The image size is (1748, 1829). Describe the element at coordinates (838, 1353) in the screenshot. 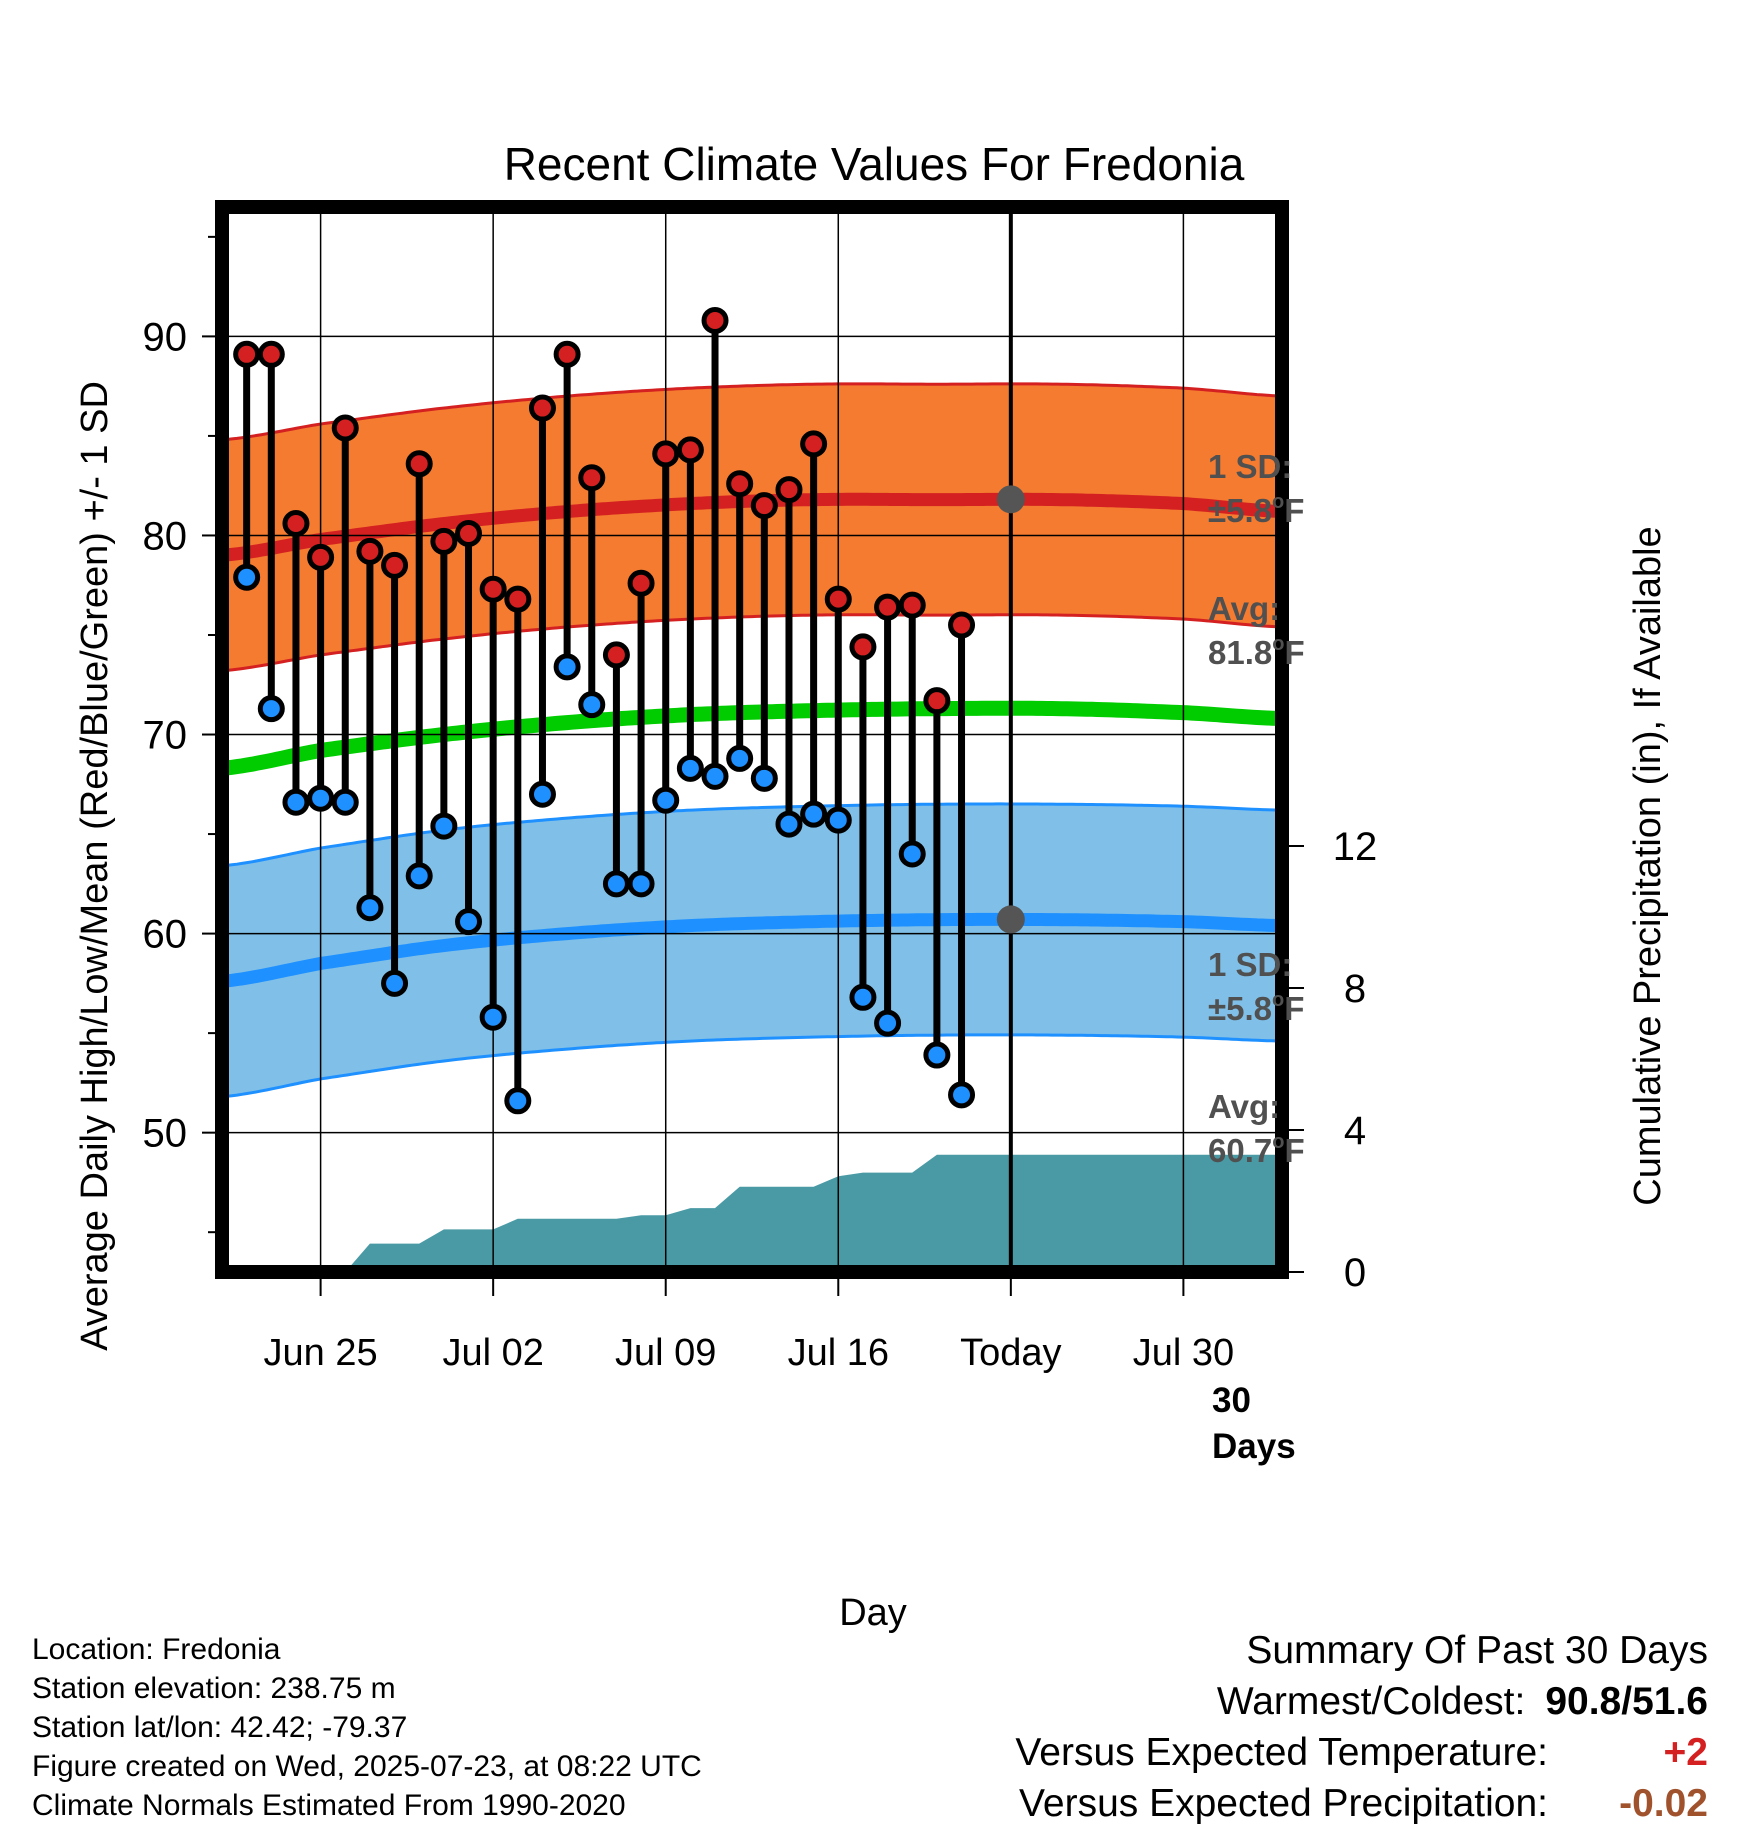

I see `x-tick-label: Jul 16` at that location.